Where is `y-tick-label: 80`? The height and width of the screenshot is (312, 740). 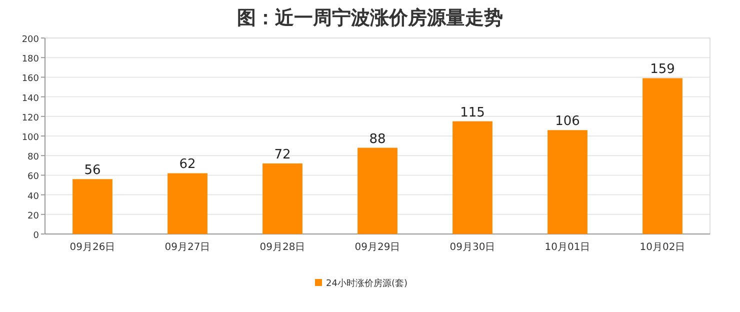 y-tick-label: 80 is located at coordinates (34, 157).